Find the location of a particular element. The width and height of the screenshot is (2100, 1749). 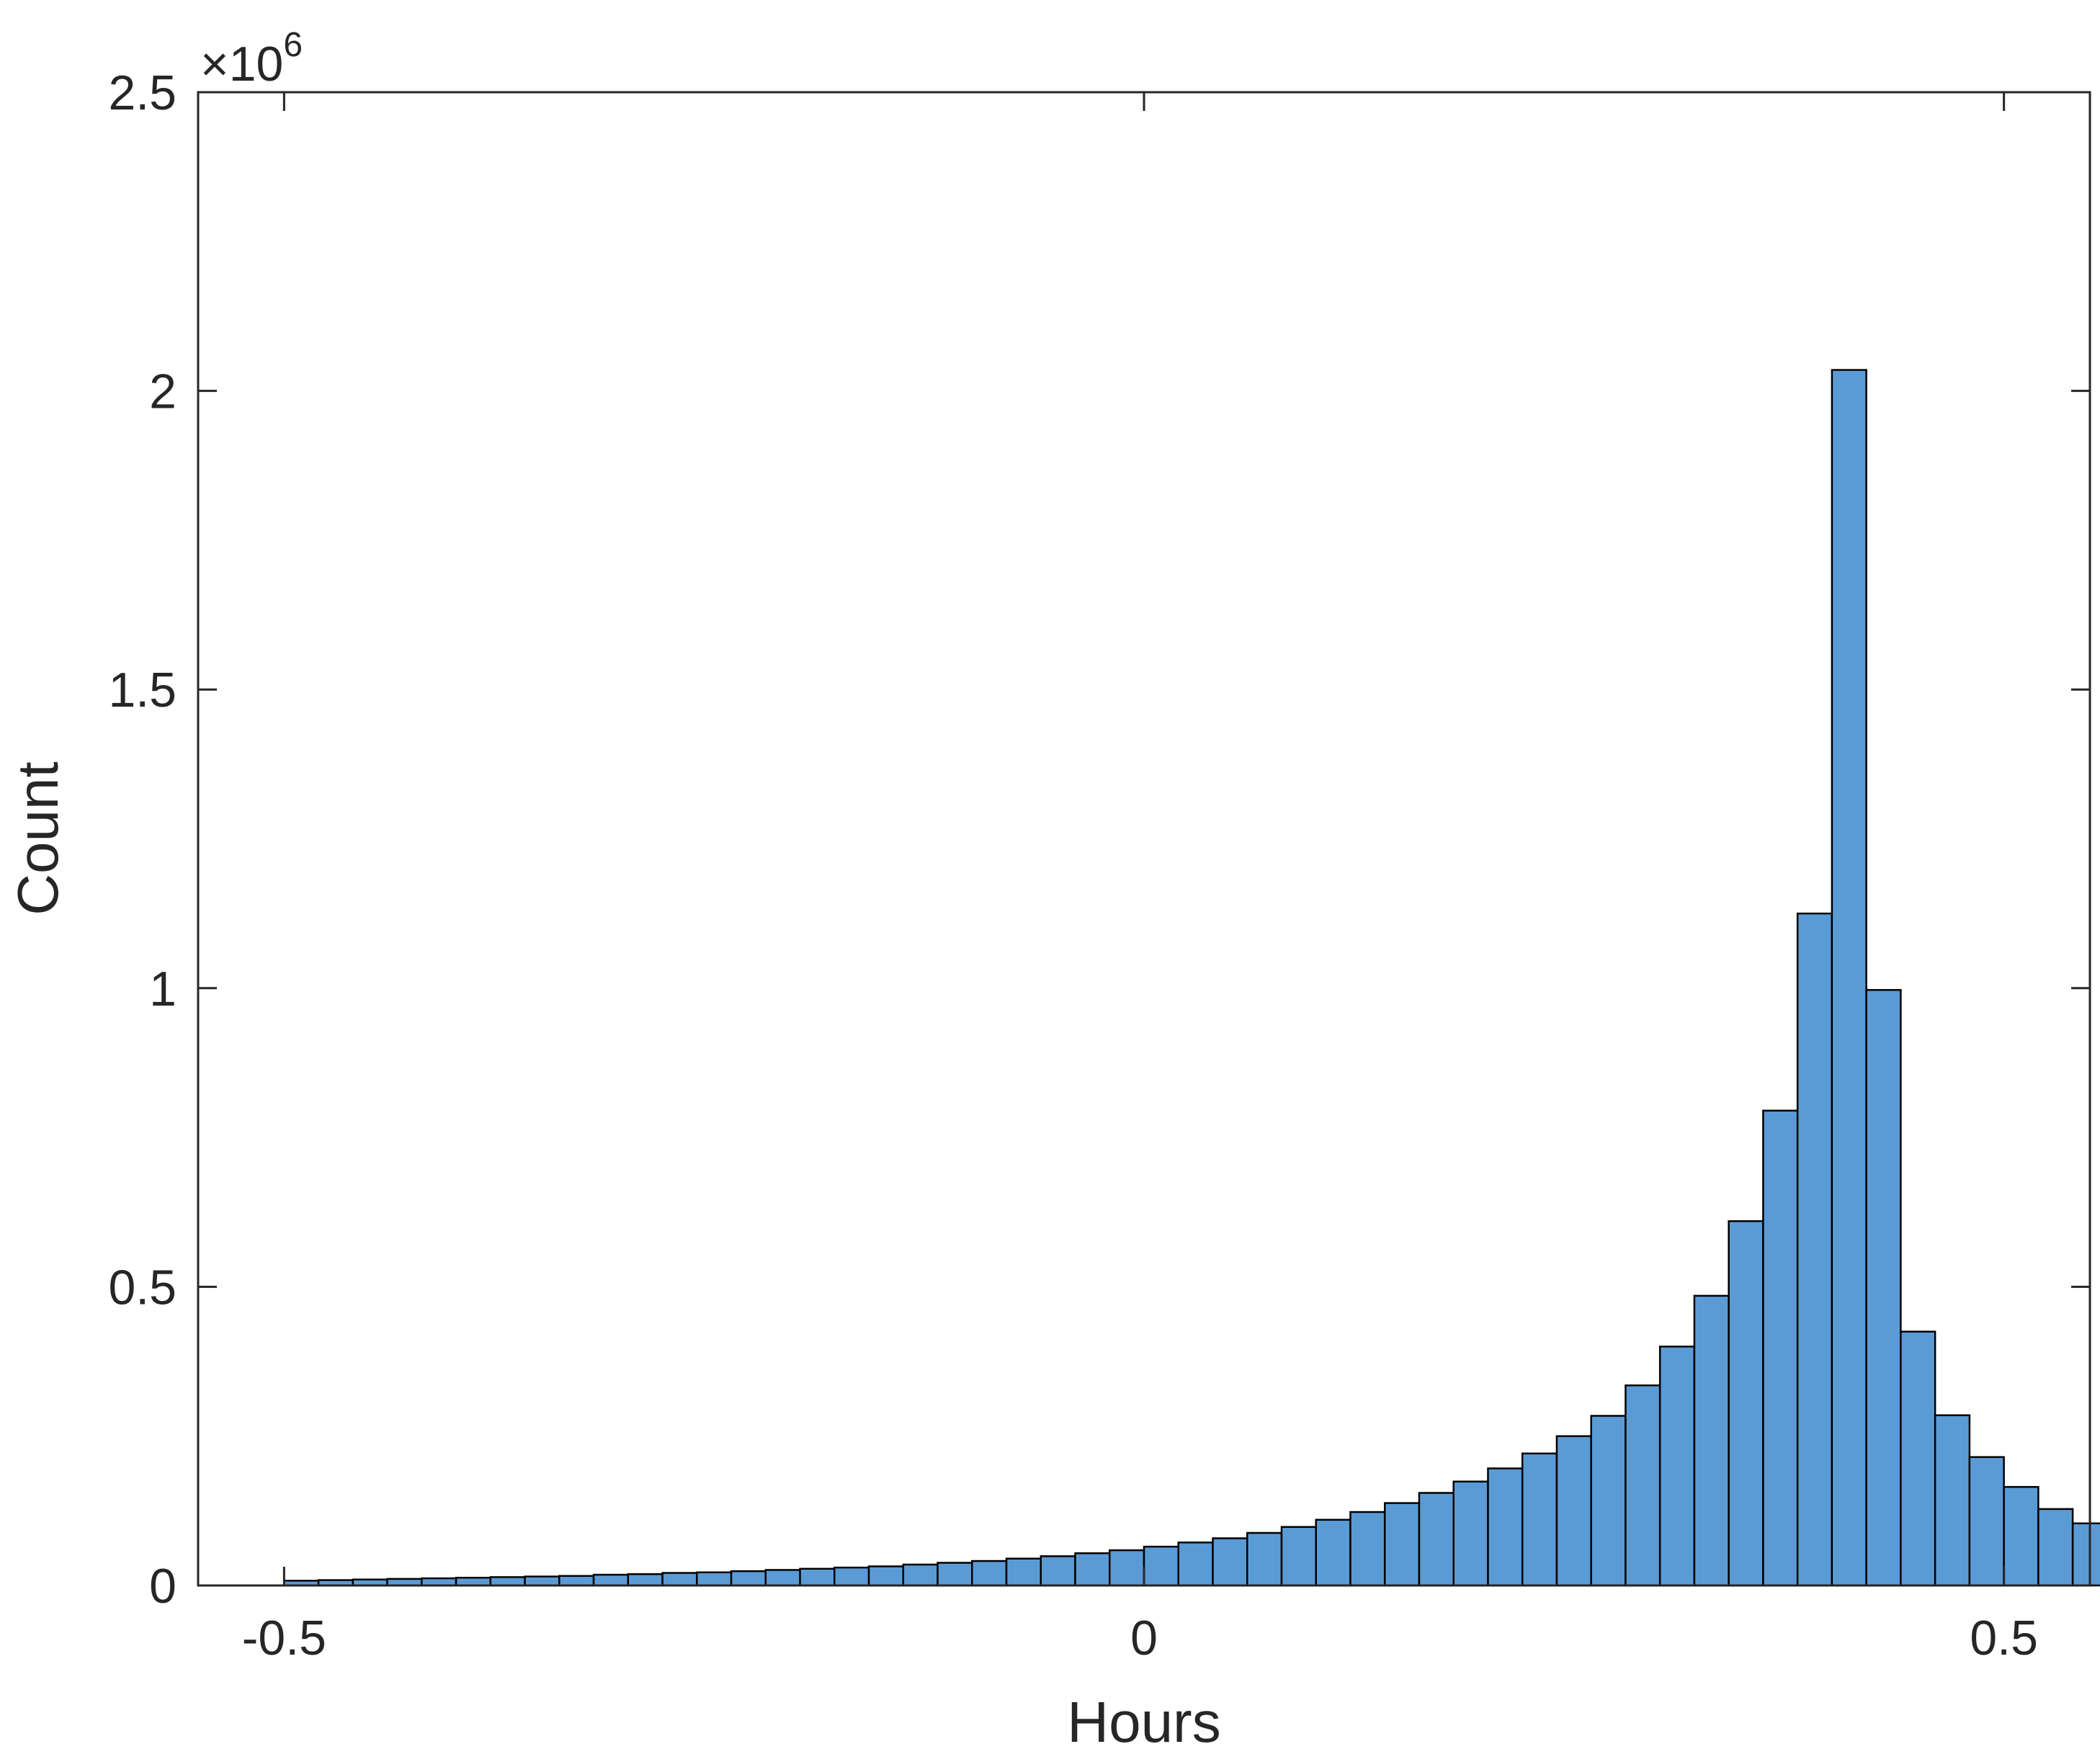

y-tick-label: 1 is located at coordinates (163, 989).